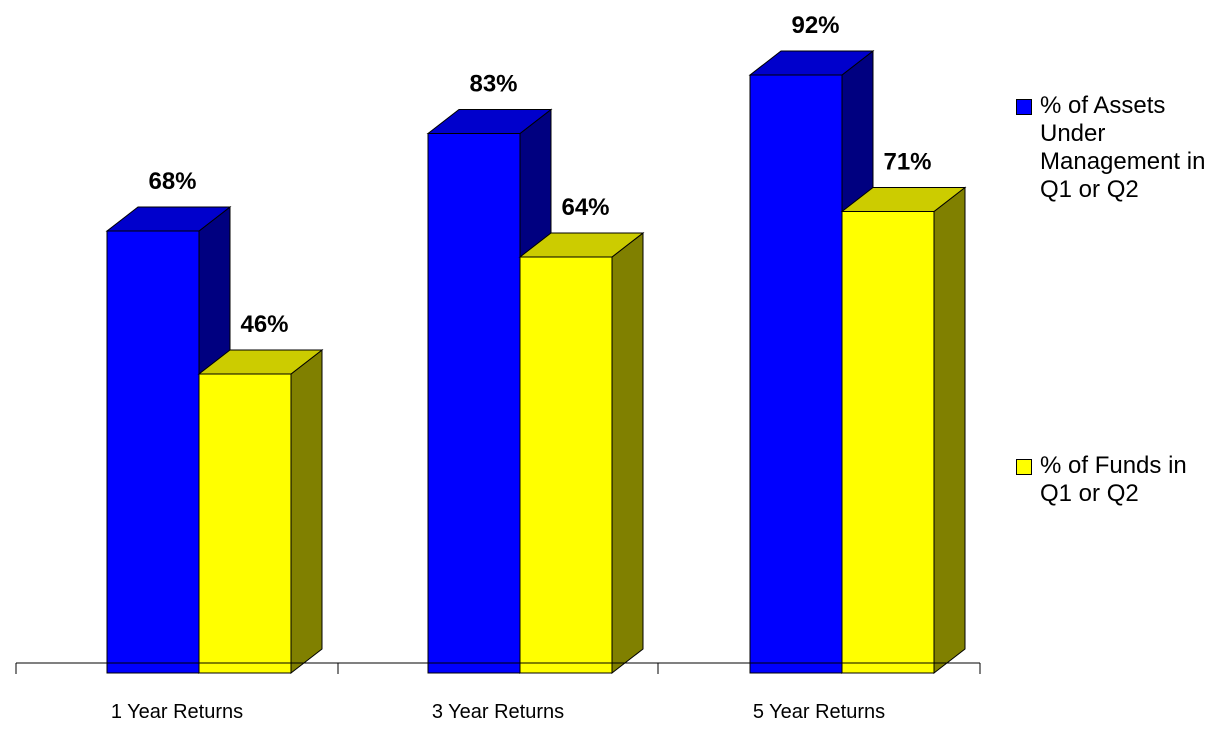 The height and width of the screenshot is (733, 1222). What do you see at coordinates (627, 453) in the screenshot?
I see `bar-side-cat1-s1` at bounding box center [627, 453].